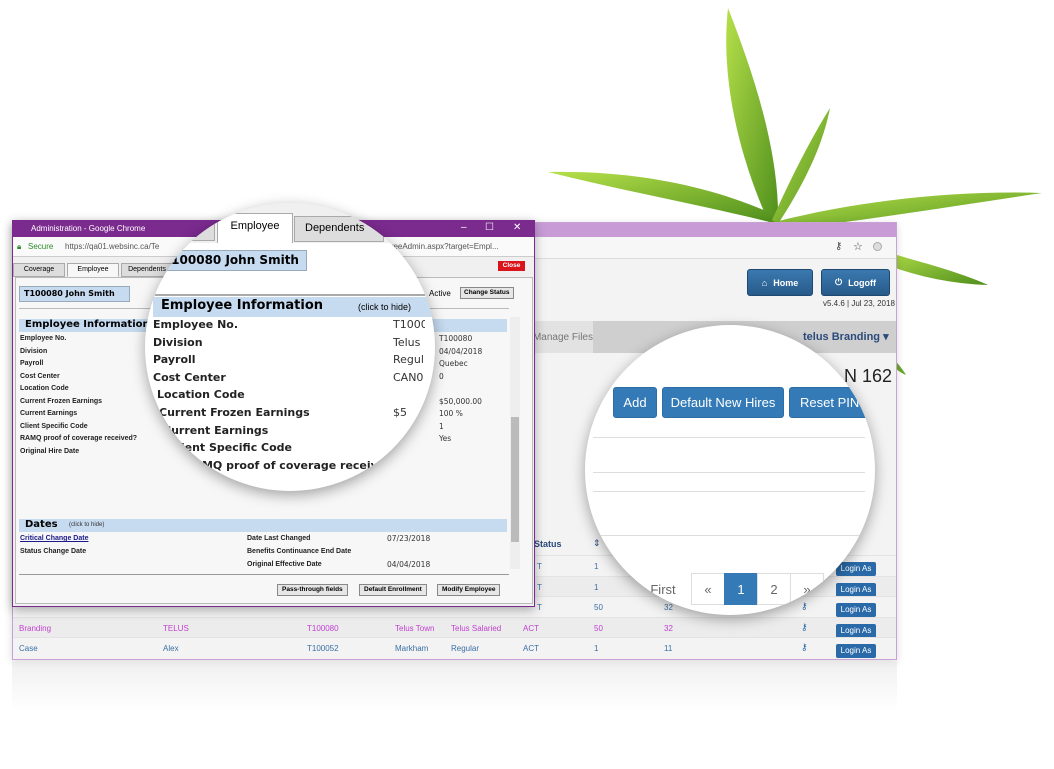  I want to click on employee-name-box: T100080 John Smith, so click(74, 294).